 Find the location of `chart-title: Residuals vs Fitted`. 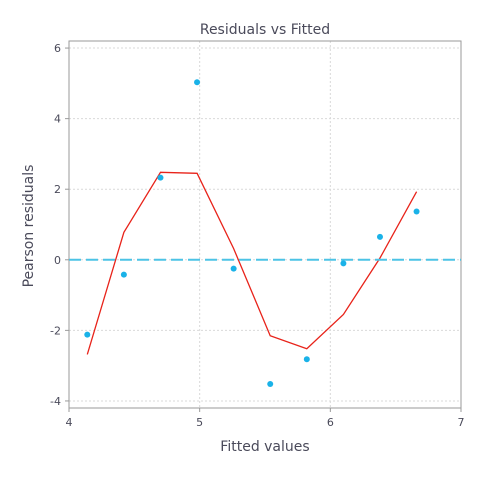

chart-title: Residuals vs Fitted is located at coordinates (265, 30).